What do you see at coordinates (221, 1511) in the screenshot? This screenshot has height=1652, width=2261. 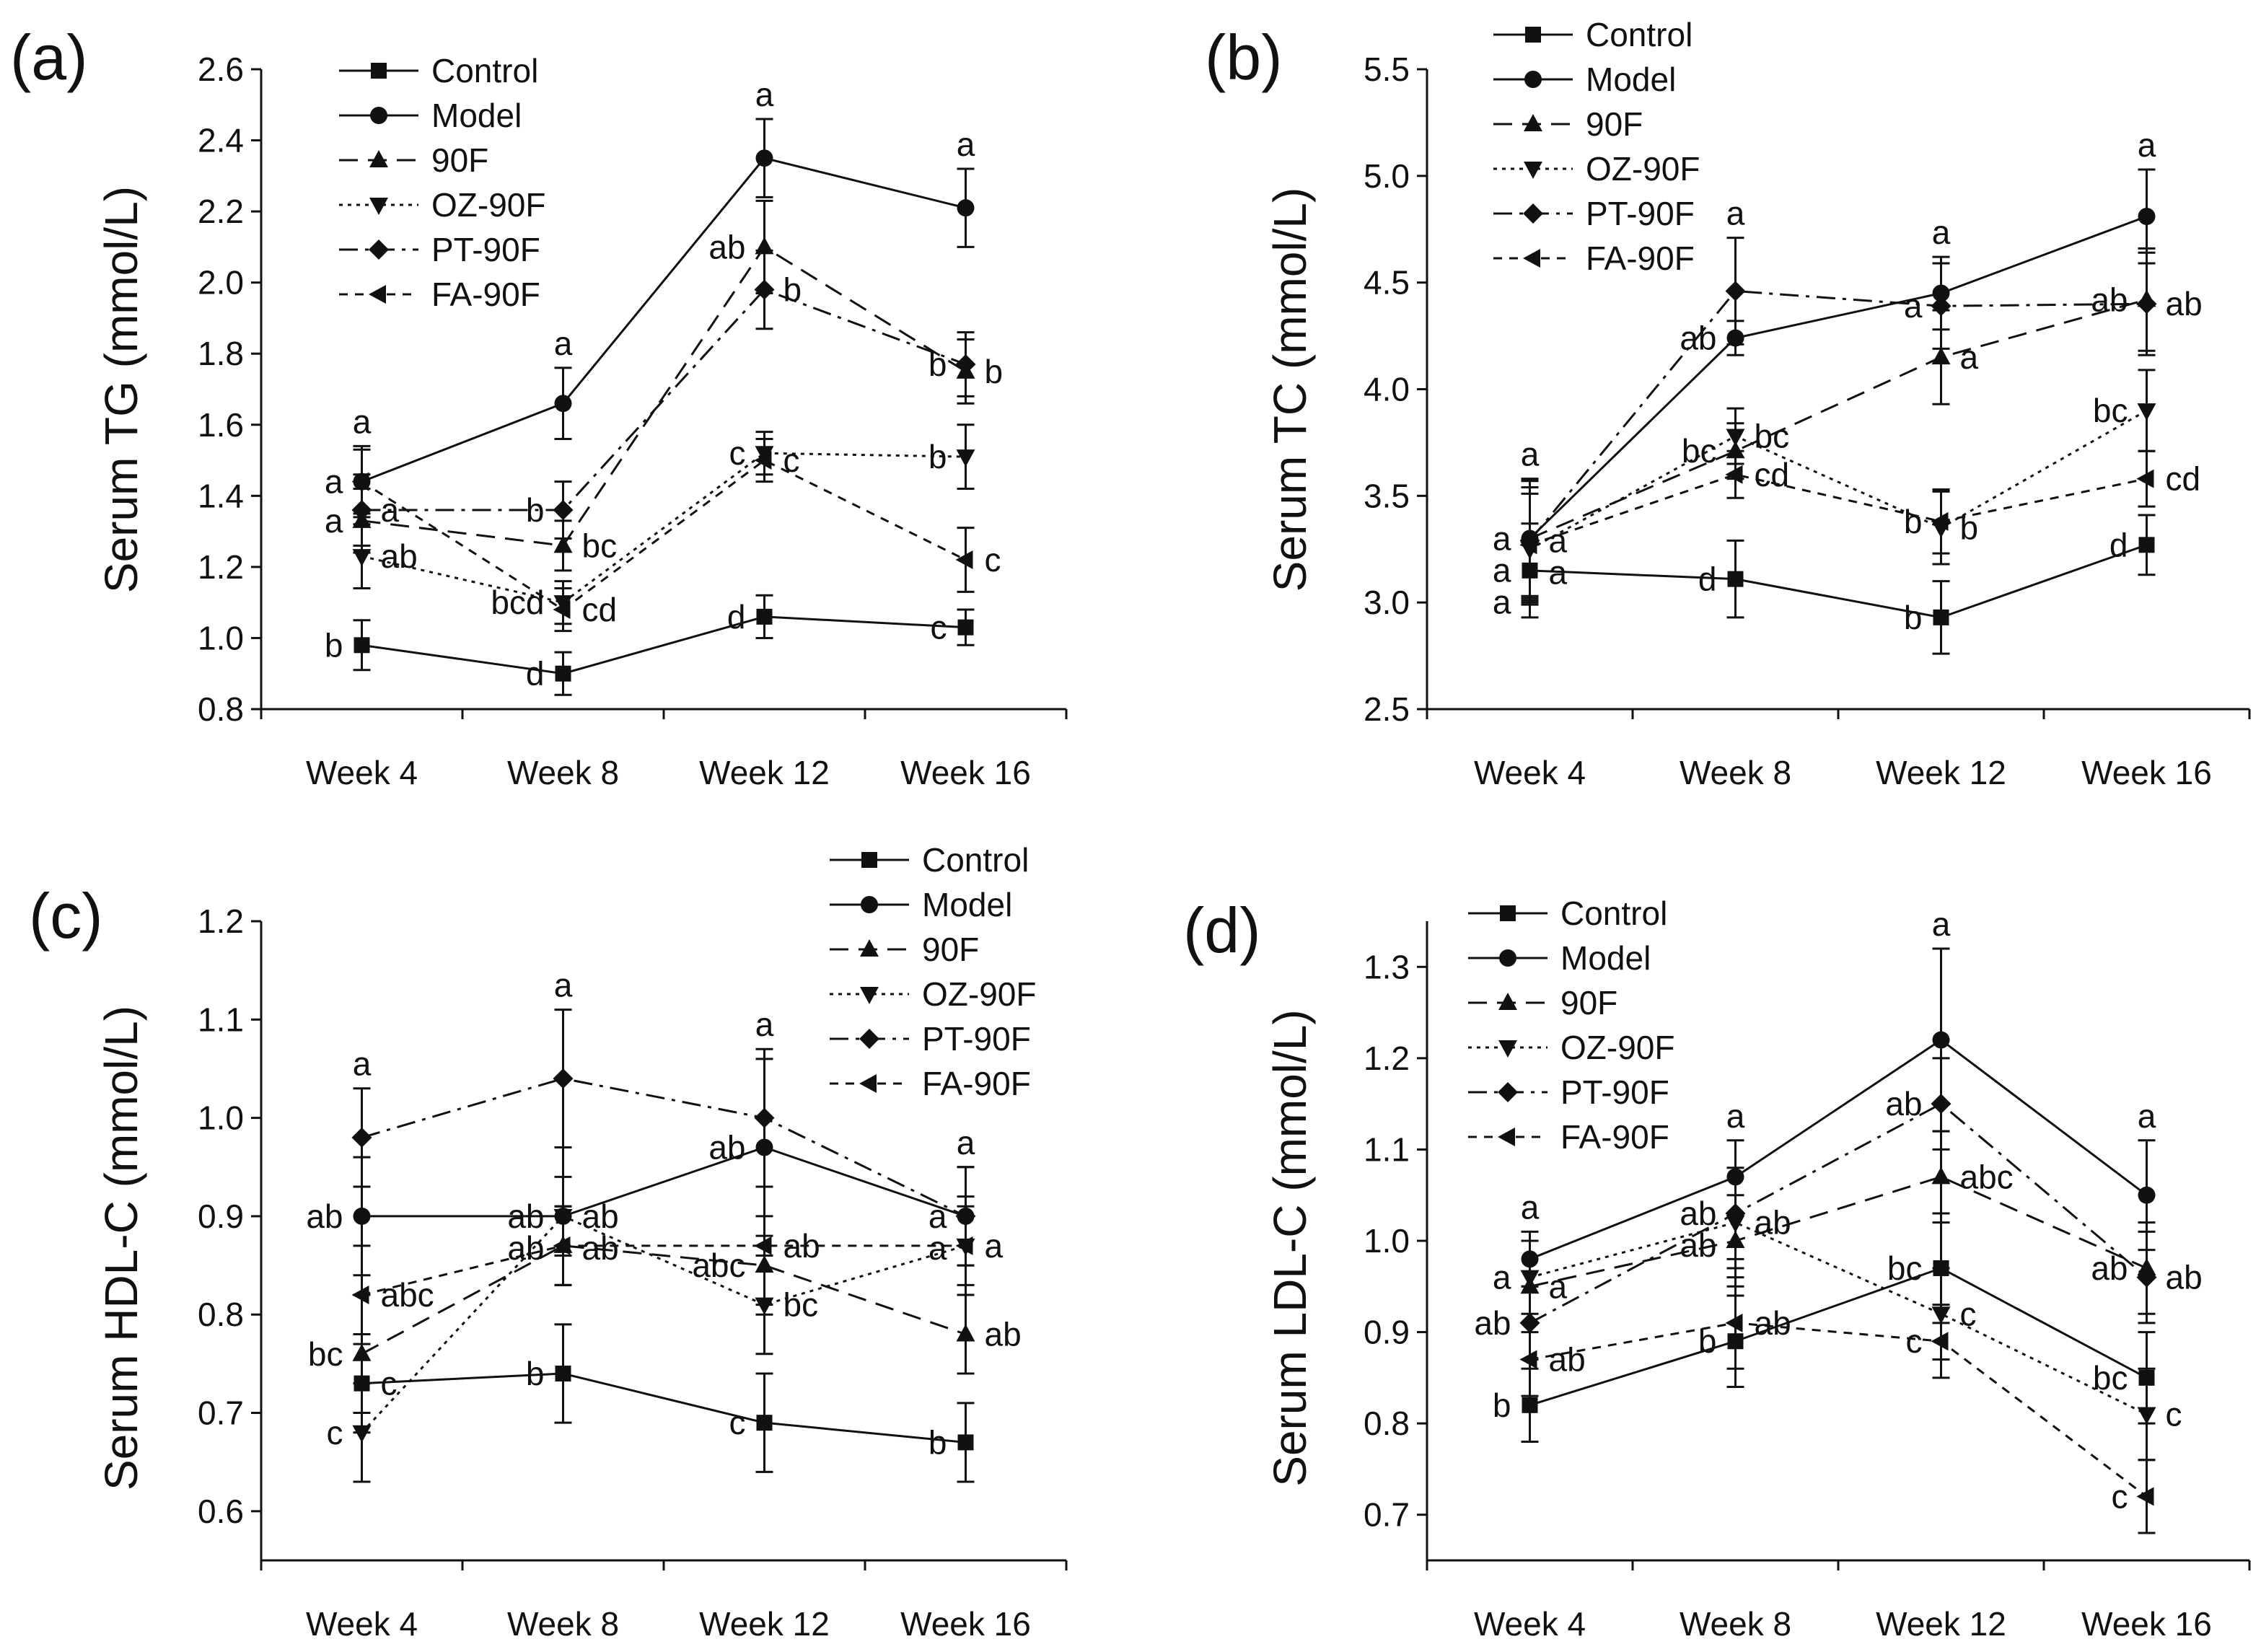 I see `y-tick-label: 0.6` at bounding box center [221, 1511].